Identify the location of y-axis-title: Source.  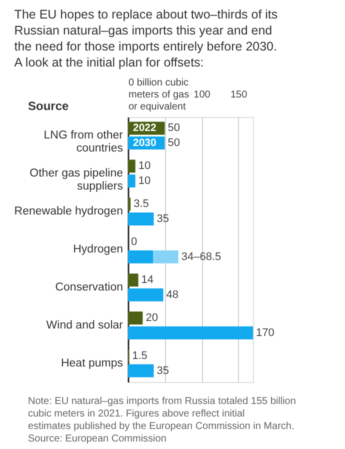
(49, 106).